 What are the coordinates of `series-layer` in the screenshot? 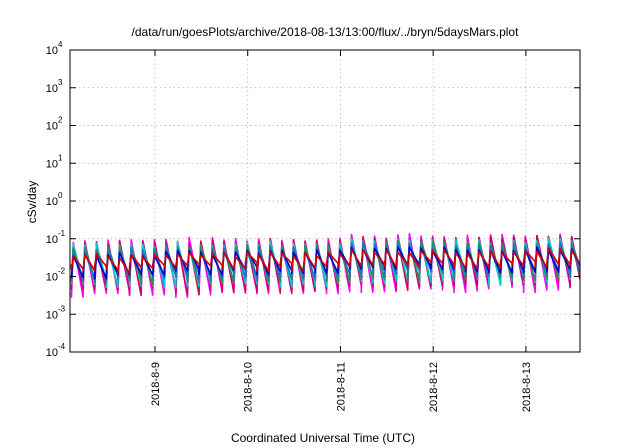 It's located at (325, 265).